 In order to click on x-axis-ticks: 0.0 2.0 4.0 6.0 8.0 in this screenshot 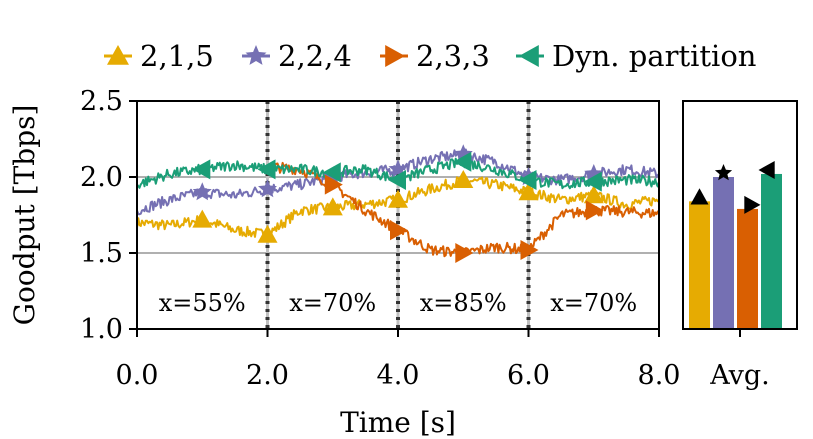, I will do `click(398, 360)`.